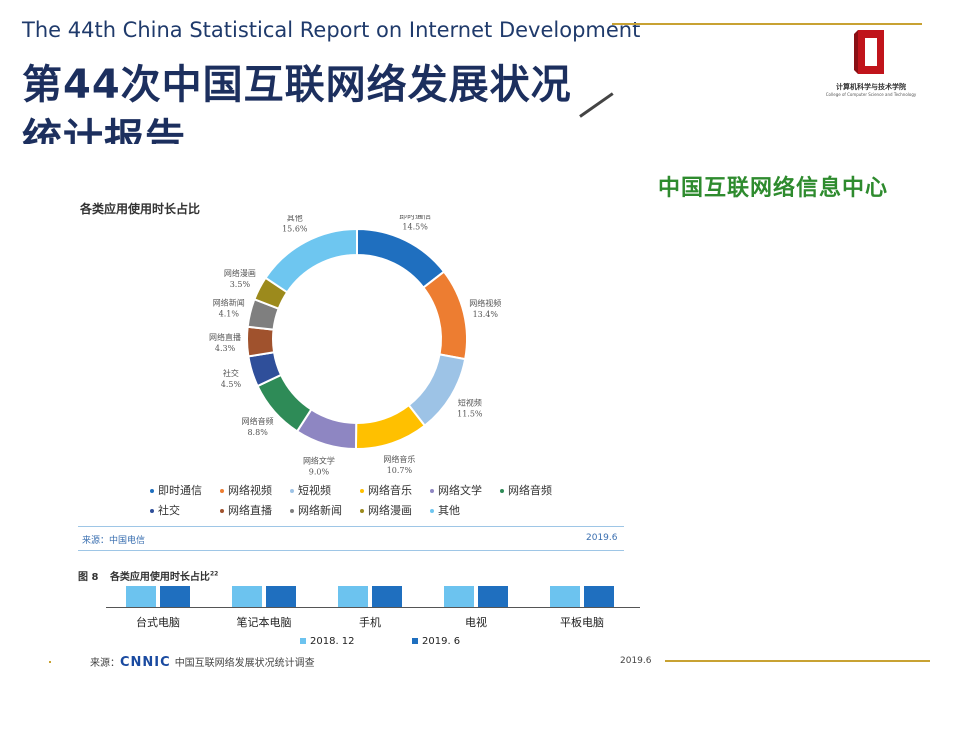 This screenshot has height=735, width=980. I want to click on donut-slice-value-7: 4.3%, so click(225, 348).